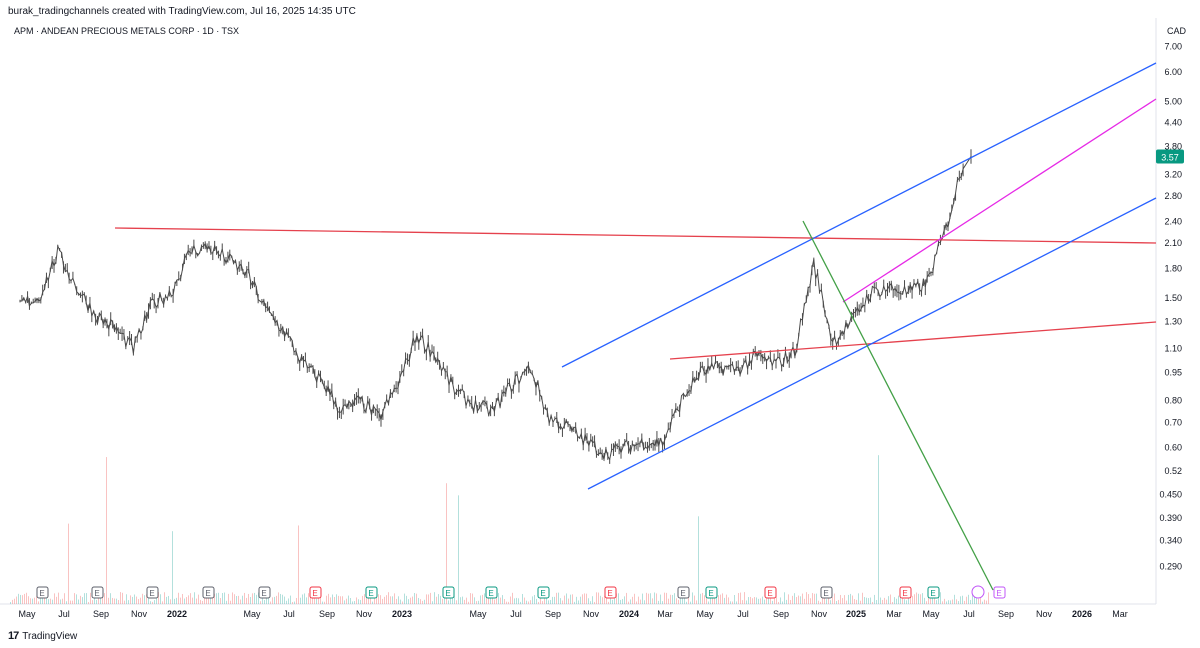  What do you see at coordinates (177, 614) in the screenshot?
I see `x-tick-label: 2022` at bounding box center [177, 614].